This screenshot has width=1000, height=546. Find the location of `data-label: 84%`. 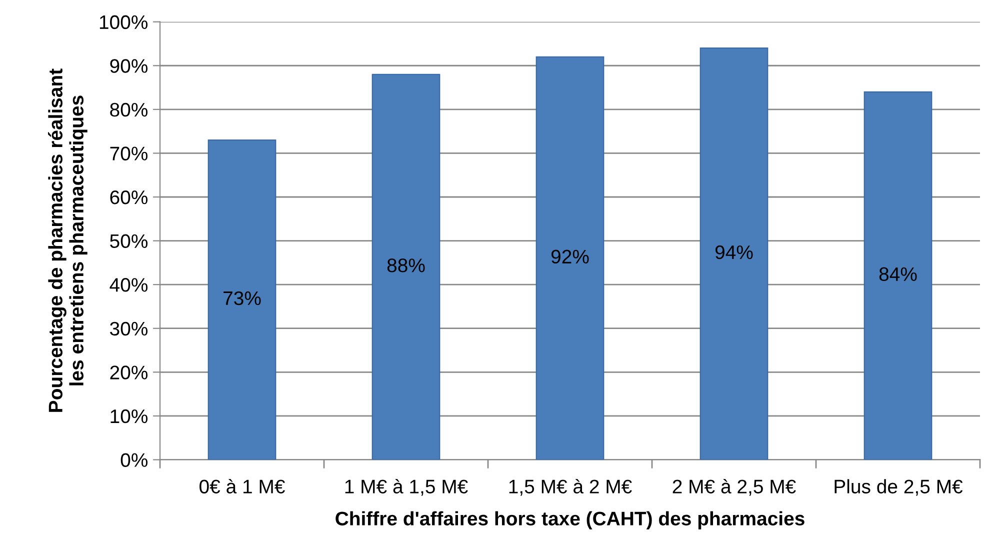

data-label: 84% is located at coordinates (898, 274).